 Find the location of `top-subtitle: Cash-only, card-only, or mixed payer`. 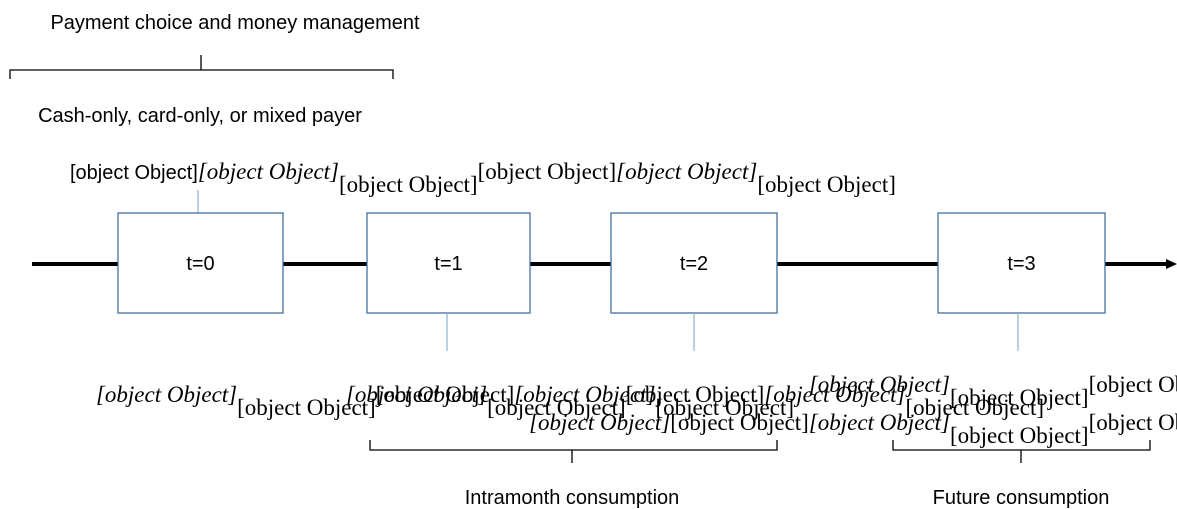

top-subtitle: Cash-only, card-only, or mixed payer is located at coordinates (200, 116).